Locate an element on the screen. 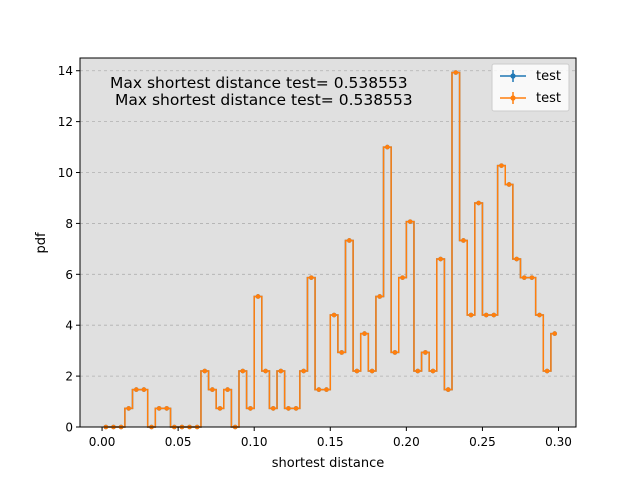 The width and height of the screenshot is (640, 480). y-tick-label: 10 is located at coordinates (65, 173).